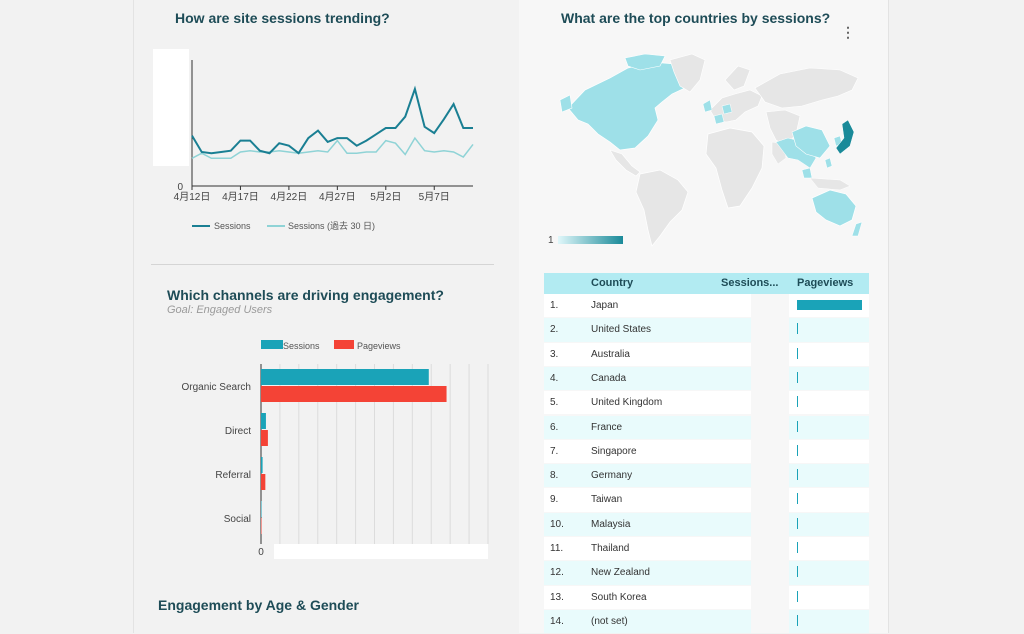 The image size is (1024, 634). What do you see at coordinates (240, 197) in the screenshot?
I see `x-tick-label: 4月17日` at bounding box center [240, 197].